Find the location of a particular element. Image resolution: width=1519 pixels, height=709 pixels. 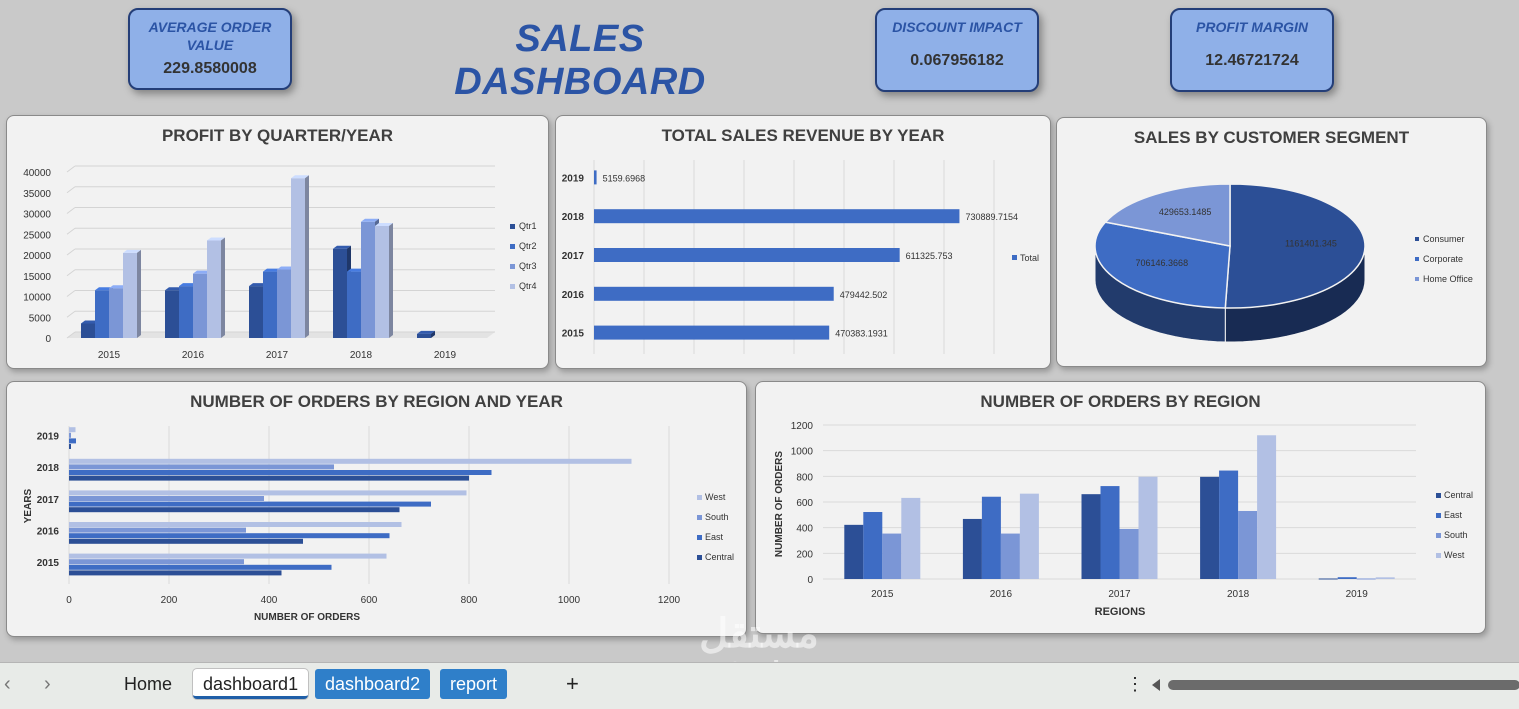

legend-label: Total is located at coordinates (1029, 258).